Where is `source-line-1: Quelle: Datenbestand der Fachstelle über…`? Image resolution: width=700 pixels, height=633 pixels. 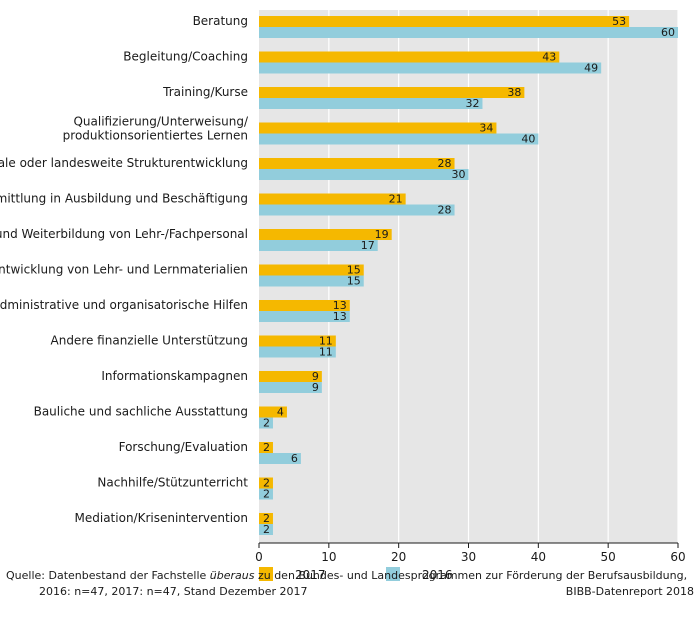
source-line-1: Quelle: Datenbestand der Fachstelle über… is located at coordinates (346, 575).